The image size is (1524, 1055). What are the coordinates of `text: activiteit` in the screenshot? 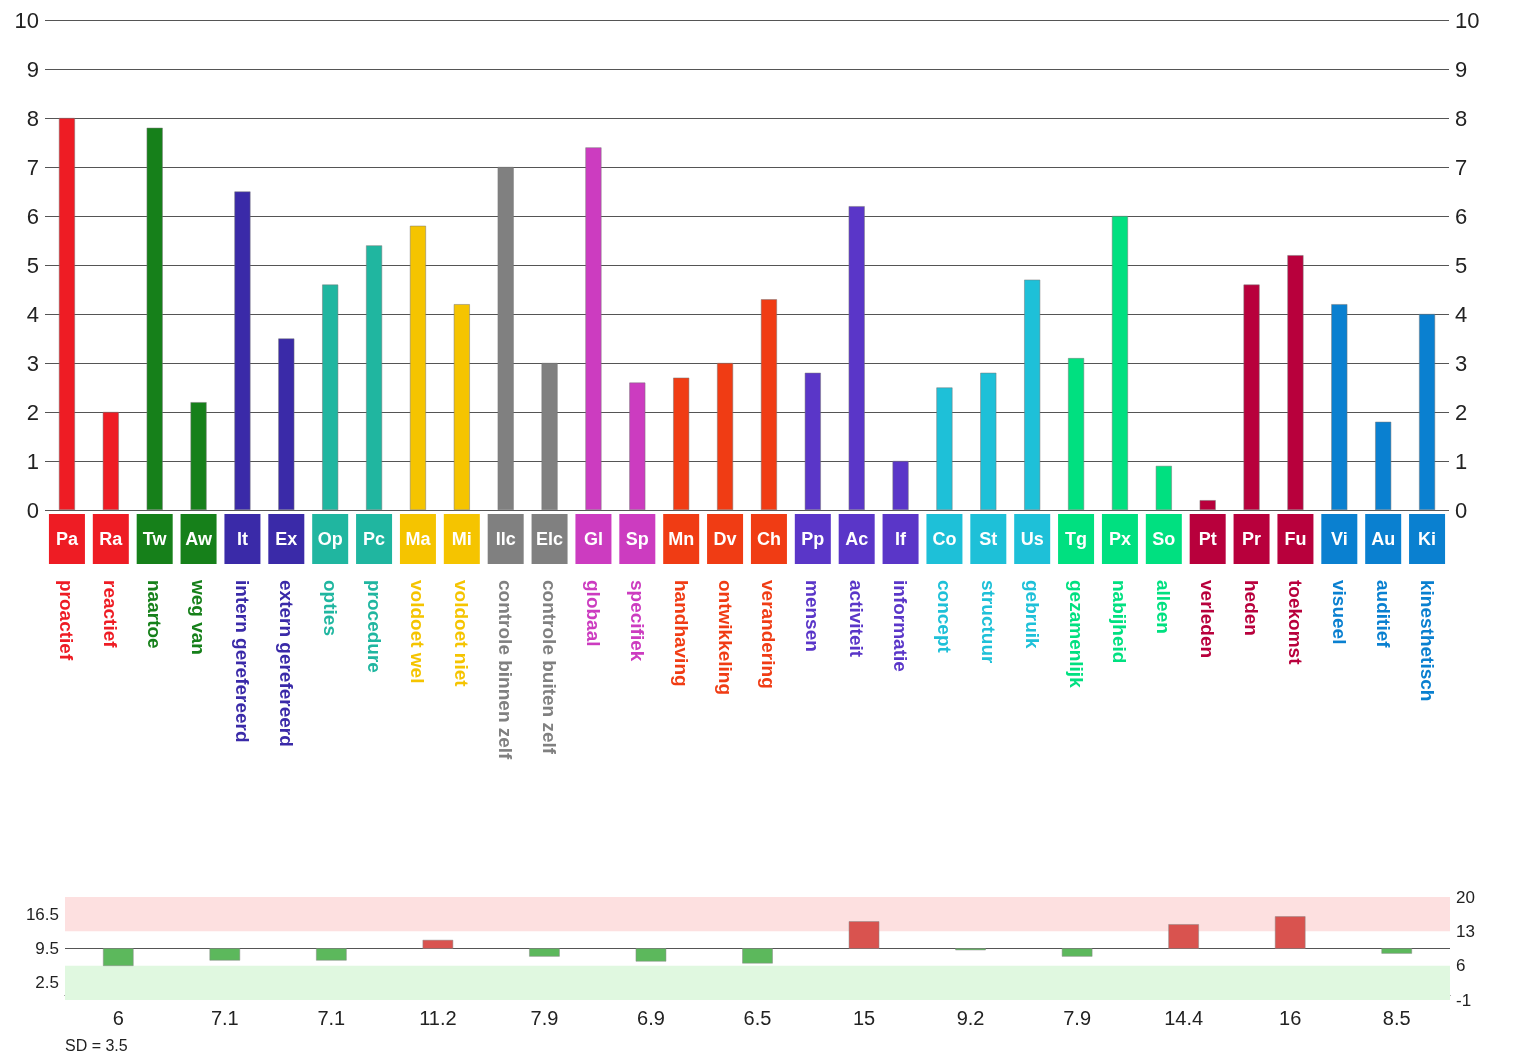 It's located at (857, 619).